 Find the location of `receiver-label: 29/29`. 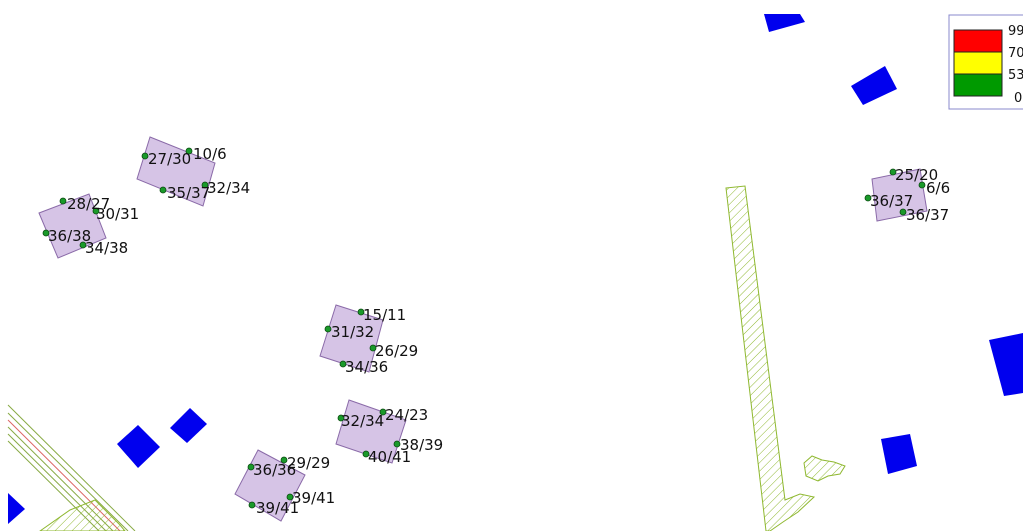

receiver-label: 29/29 is located at coordinates (308, 463).